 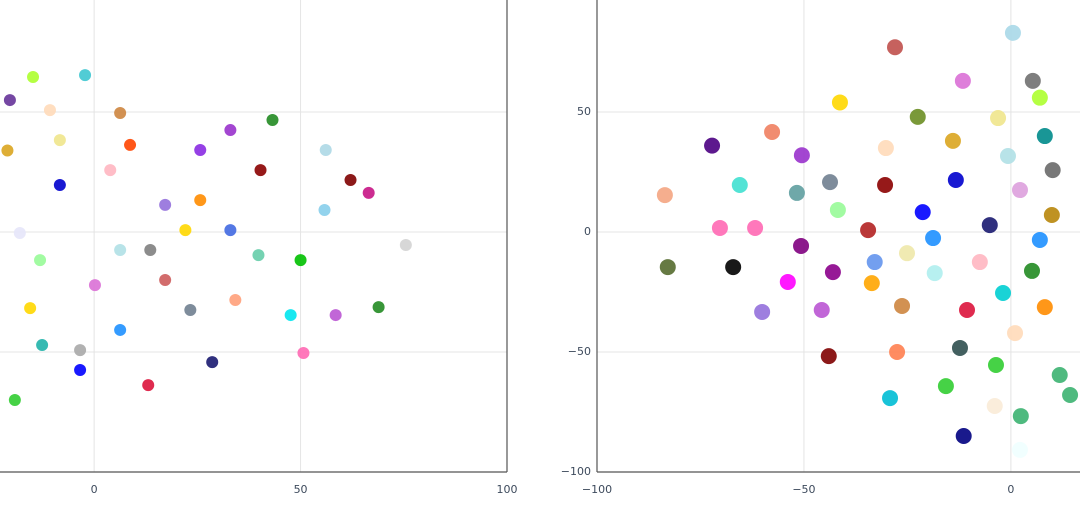 I want to click on x-tick-label: −100, so click(x=597, y=489).